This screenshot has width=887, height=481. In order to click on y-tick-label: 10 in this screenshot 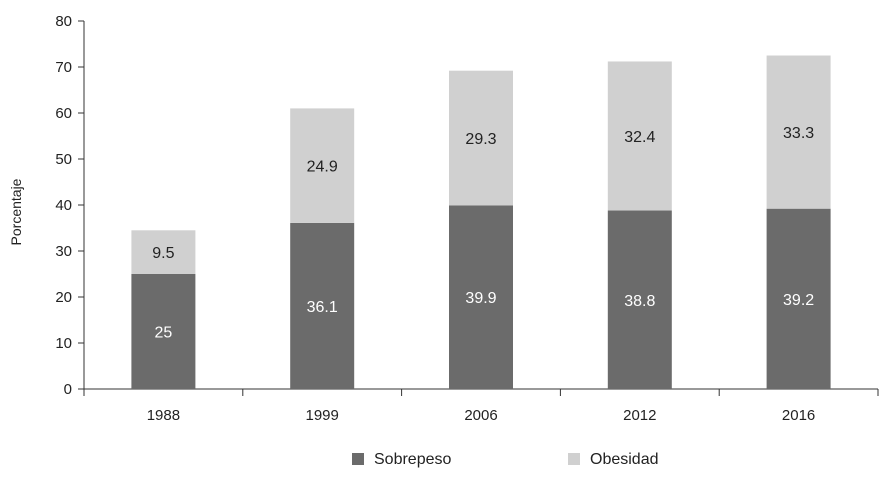, I will do `click(63, 343)`.